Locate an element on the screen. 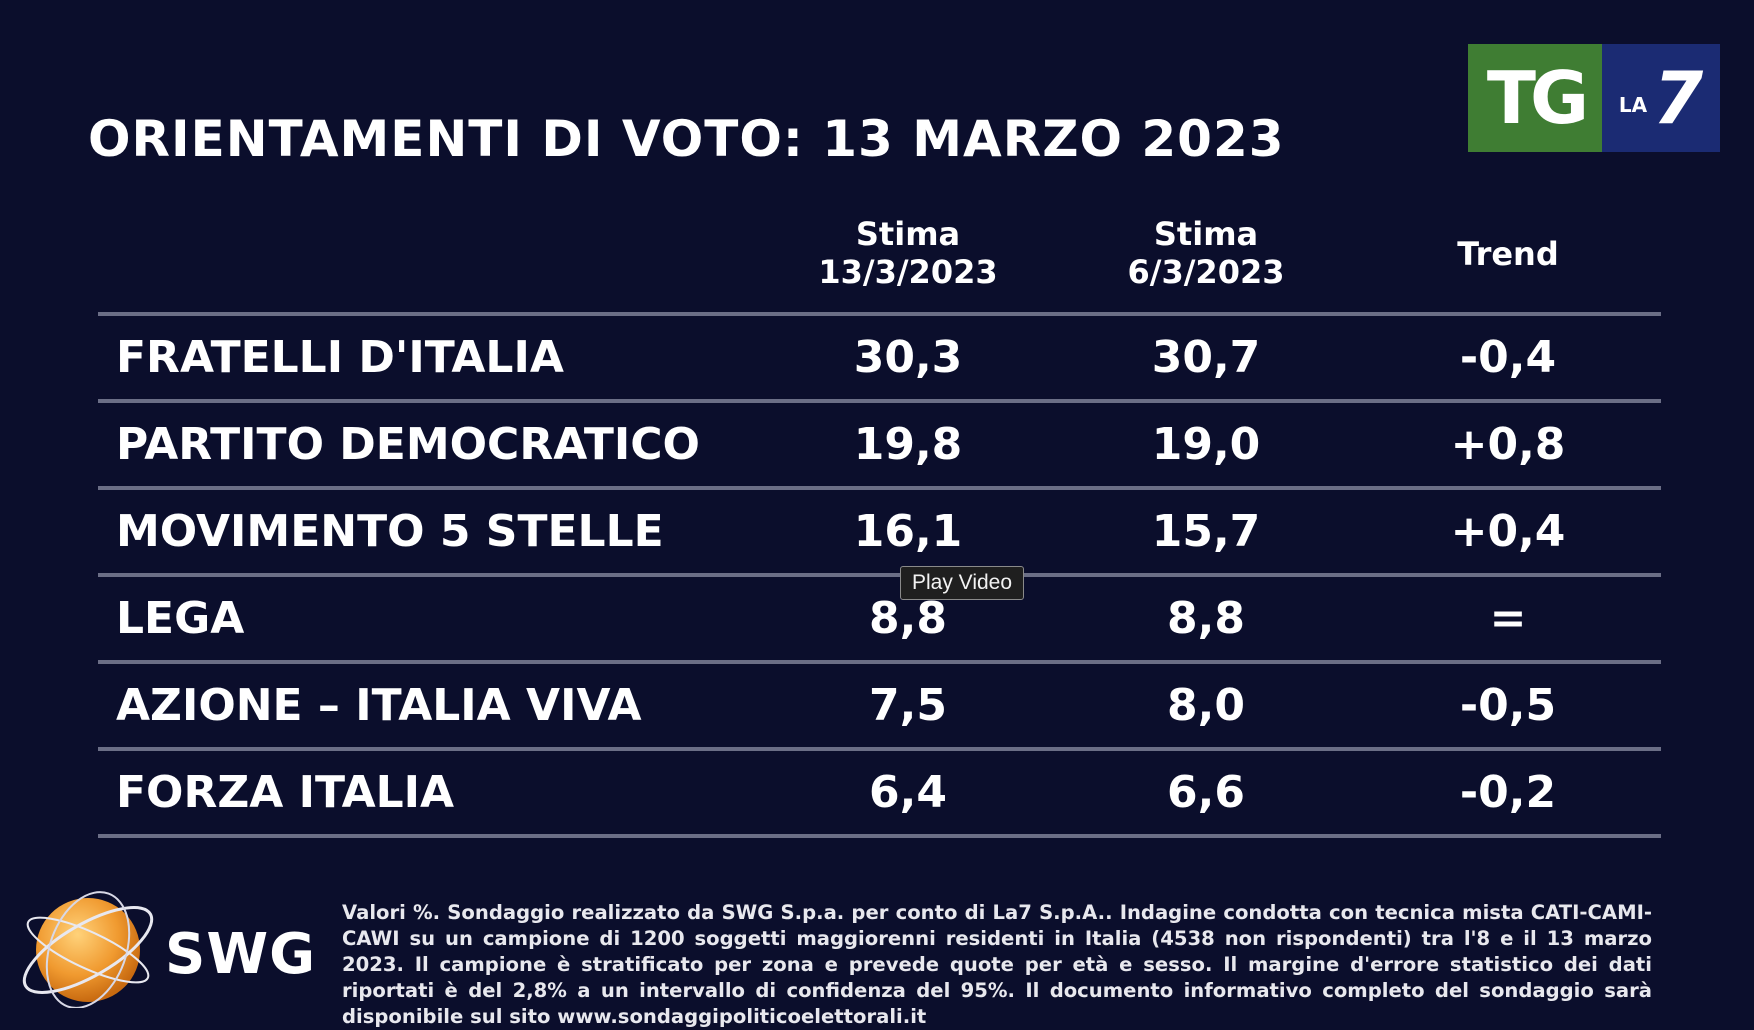 The image size is (1754, 1030). party-name: AZIONE – ITALIA VIVA is located at coordinates (379, 705).